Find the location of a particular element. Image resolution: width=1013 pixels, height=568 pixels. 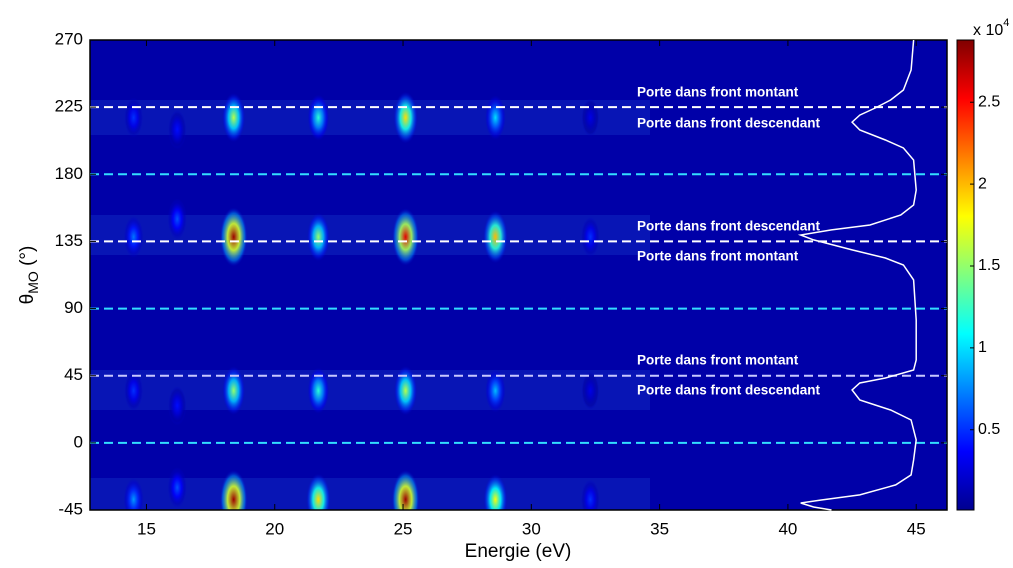

x-tick-label: 15 is located at coordinates (146, 528).